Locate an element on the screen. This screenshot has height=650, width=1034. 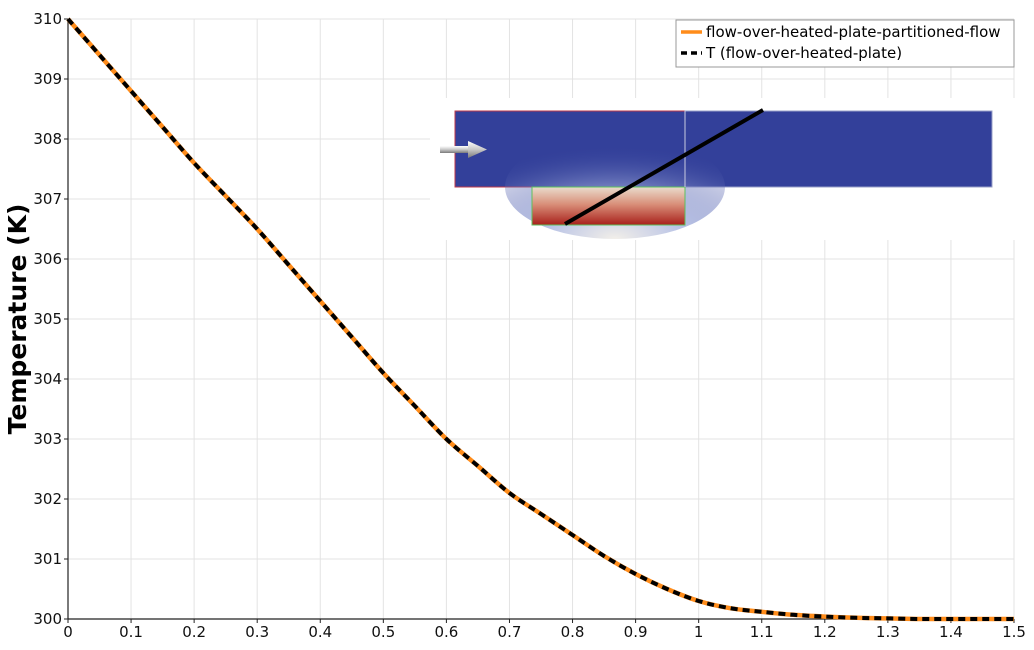
probe-line is located at coordinates (664, 167).